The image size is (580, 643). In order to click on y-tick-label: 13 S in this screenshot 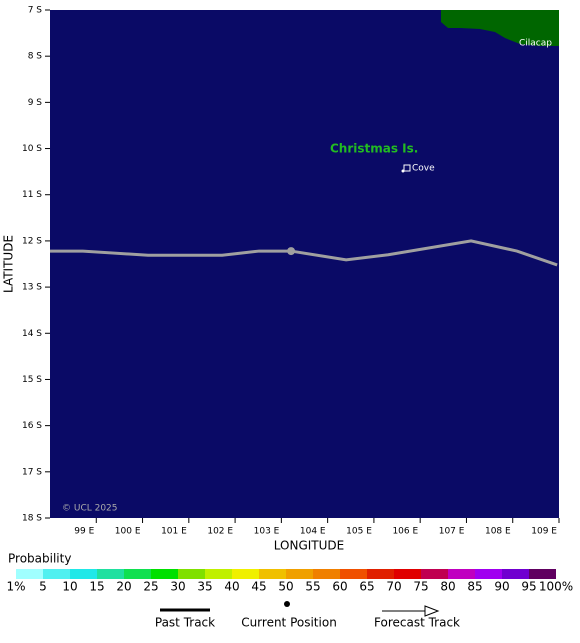, I will do `click(32, 288)`.